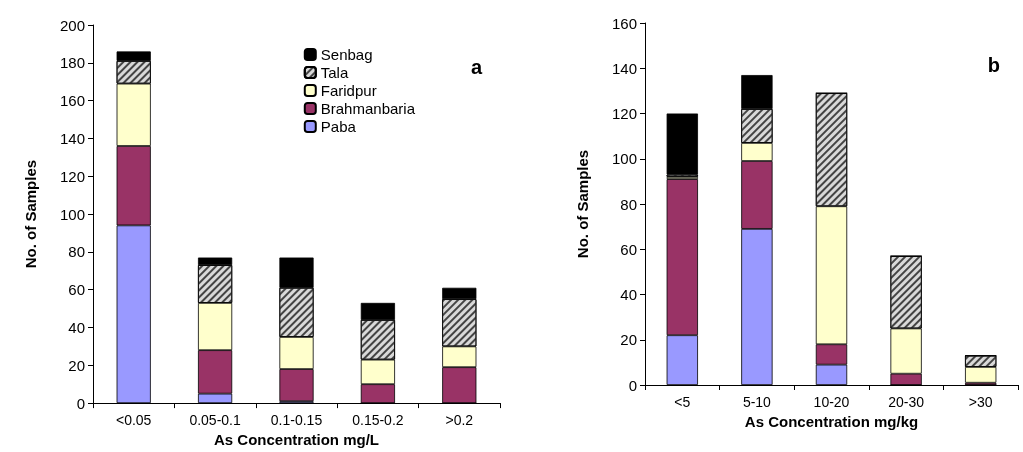 The width and height of the screenshot is (1023, 452). What do you see at coordinates (906, 402) in the screenshot?
I see `x-tick-label: 20-30` at bounding box center [906, 402].